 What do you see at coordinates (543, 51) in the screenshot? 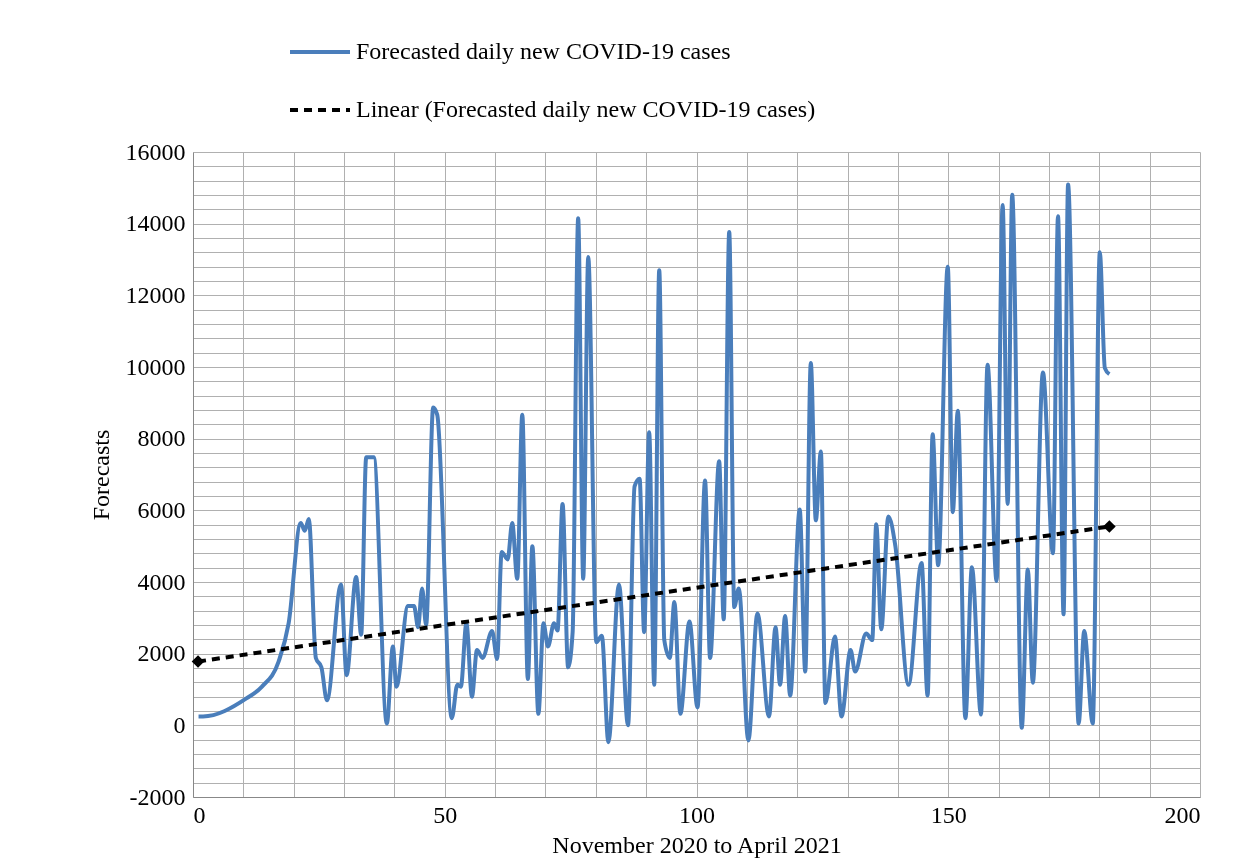
I see `legend-label: Forecasted daily new COVID-19 cases` at bounding box center [543, 51].